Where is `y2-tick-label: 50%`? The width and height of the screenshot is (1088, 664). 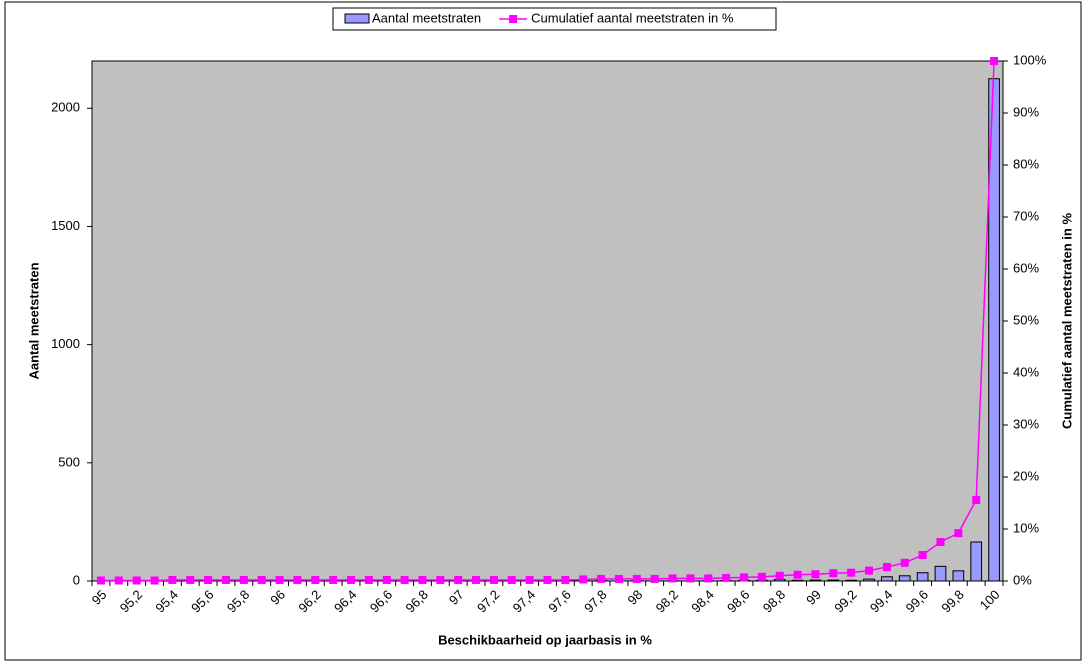 y2-tick-label: 50% is located at coordinates (1026, 319).